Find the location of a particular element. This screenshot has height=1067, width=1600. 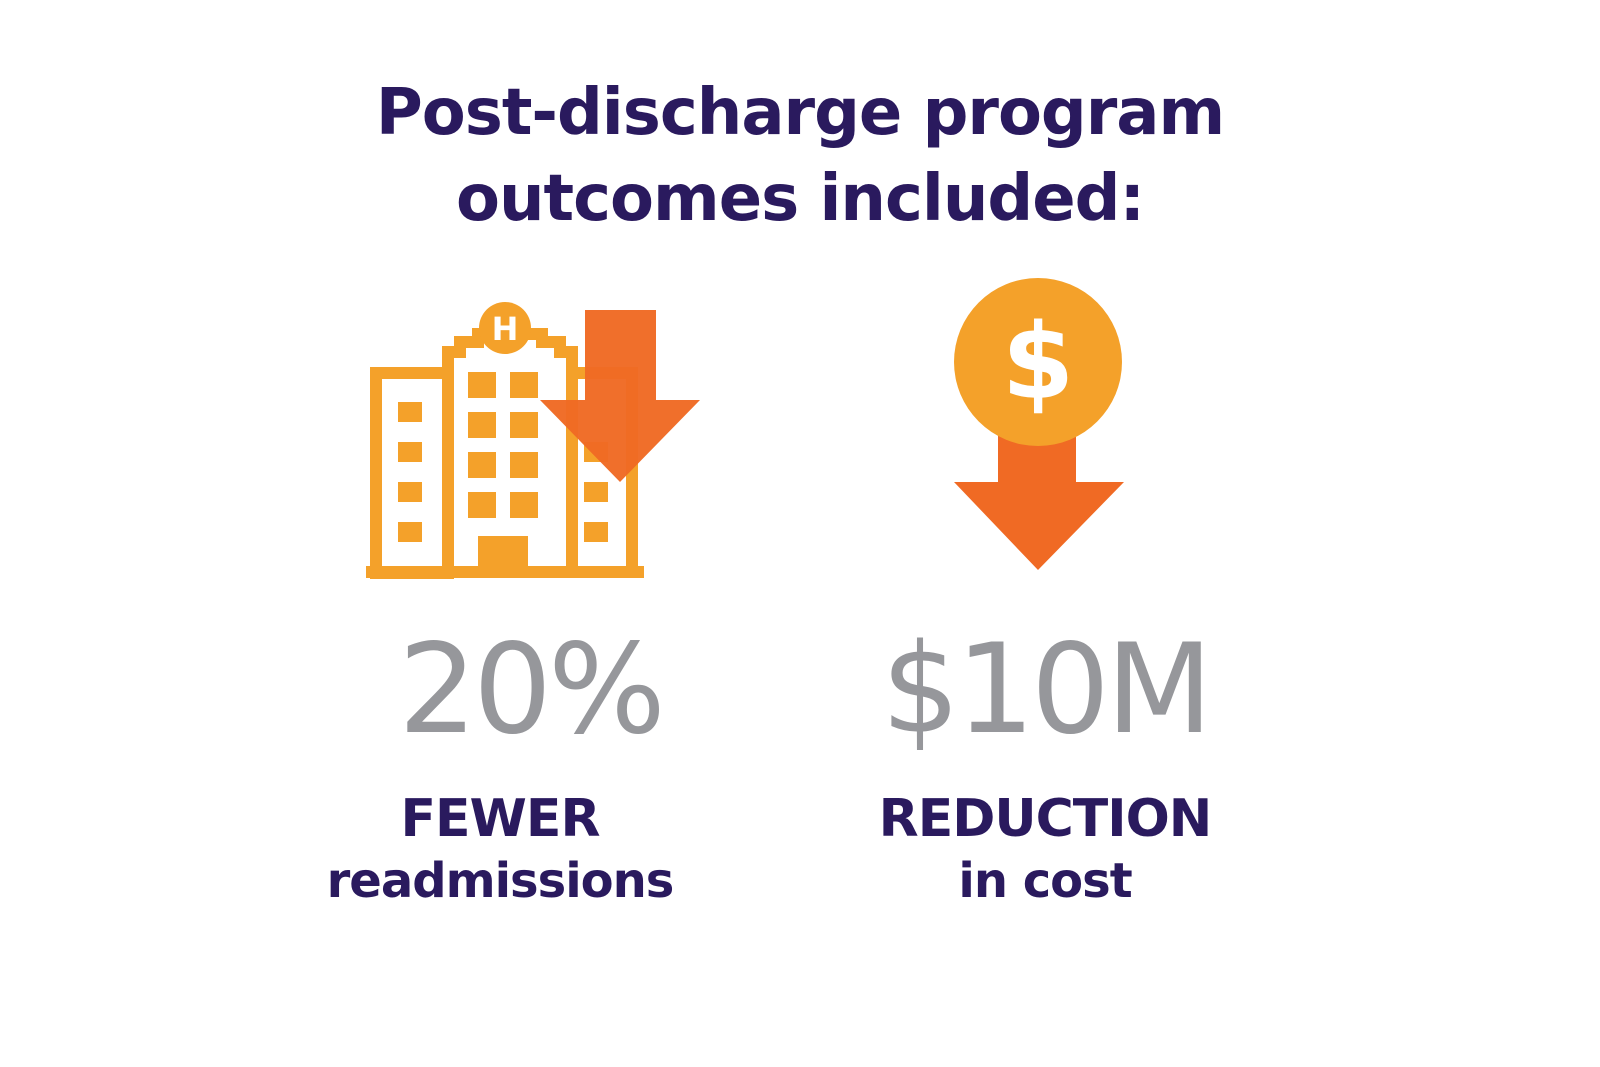

title-line-2: outcomes included: is located at coordinates (800, 199).